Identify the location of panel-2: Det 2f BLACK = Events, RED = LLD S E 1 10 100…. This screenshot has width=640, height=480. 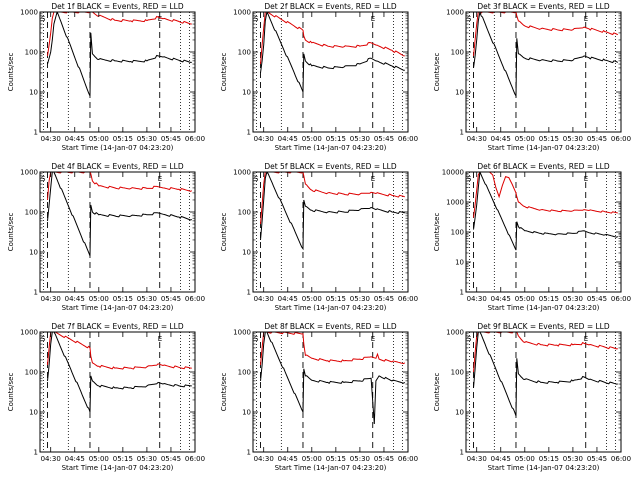
(319, 77).